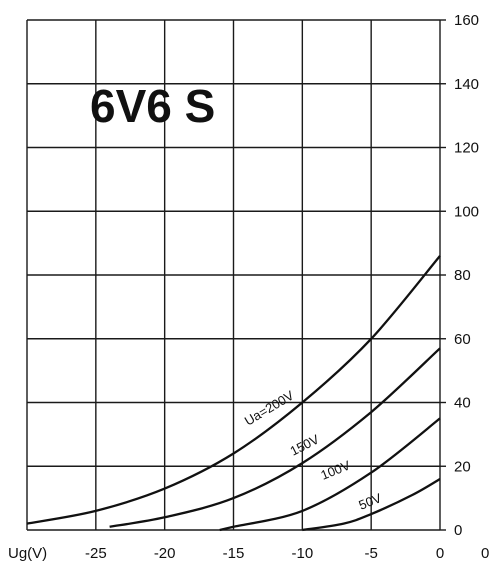  I want to click on curve-100v, so click(330, 474).